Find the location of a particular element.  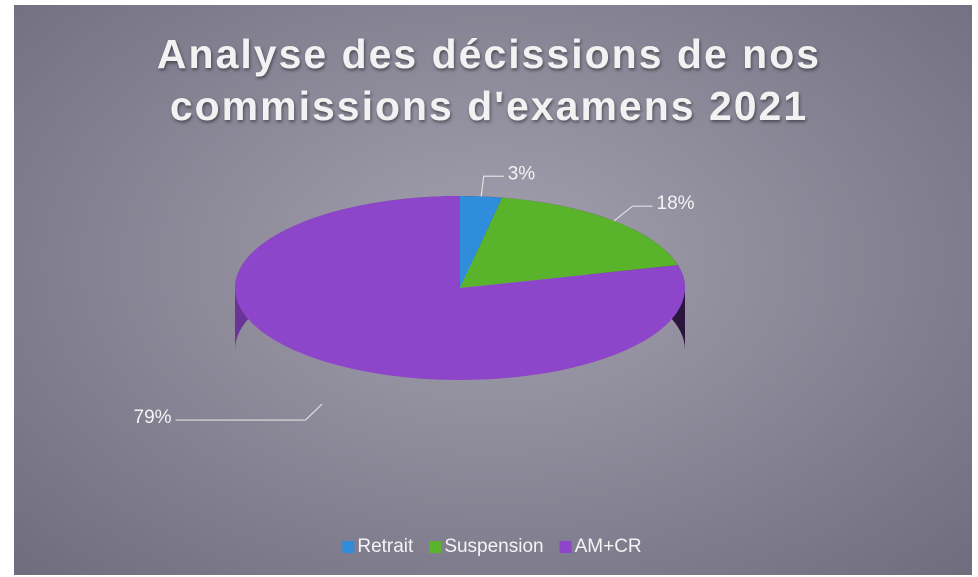

legend-label: Suspension is located at coordinates (493, 546).